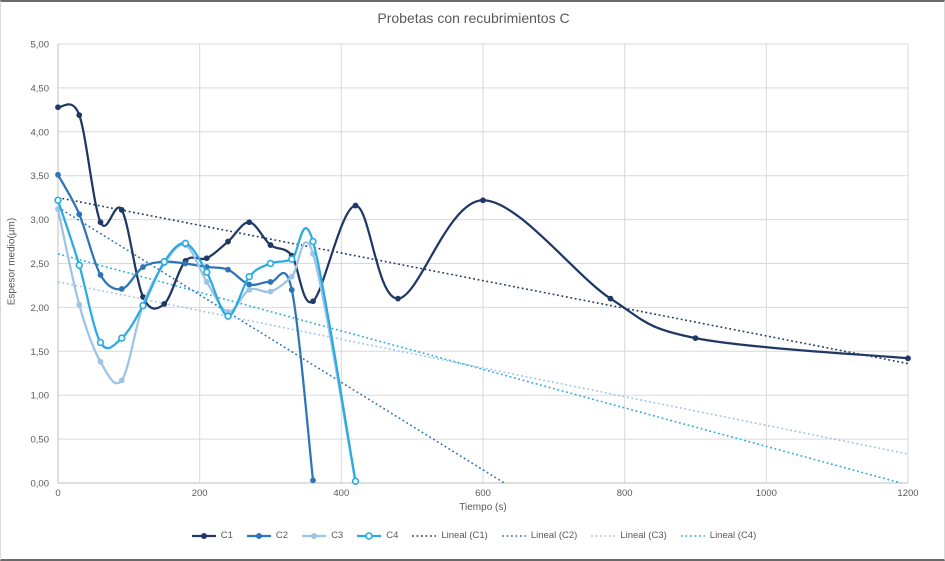 The image size is (945, 561). Describe the element at coordinates (226, 535) in the screenshot. I see `legend-label: C1` at that location.